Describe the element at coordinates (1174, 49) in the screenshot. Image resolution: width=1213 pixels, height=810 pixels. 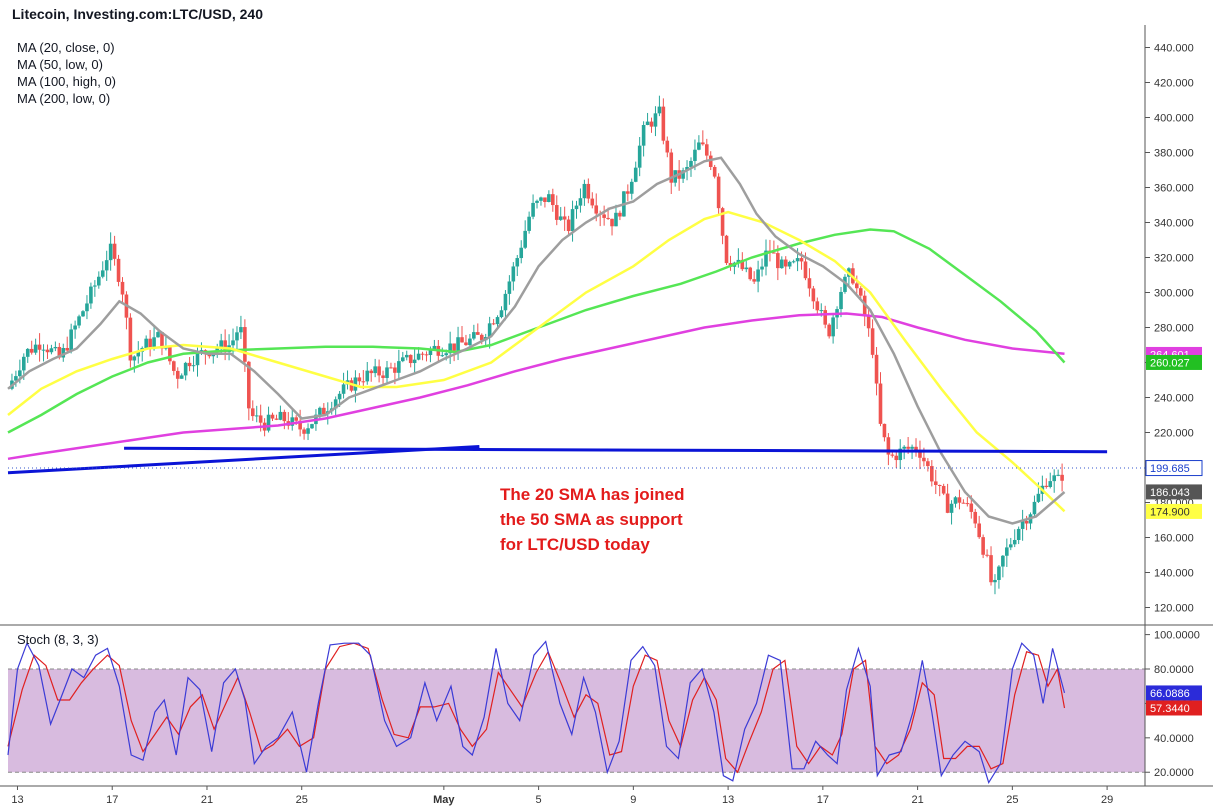
I see `price-axis-tick-label: 440.000` at that location.